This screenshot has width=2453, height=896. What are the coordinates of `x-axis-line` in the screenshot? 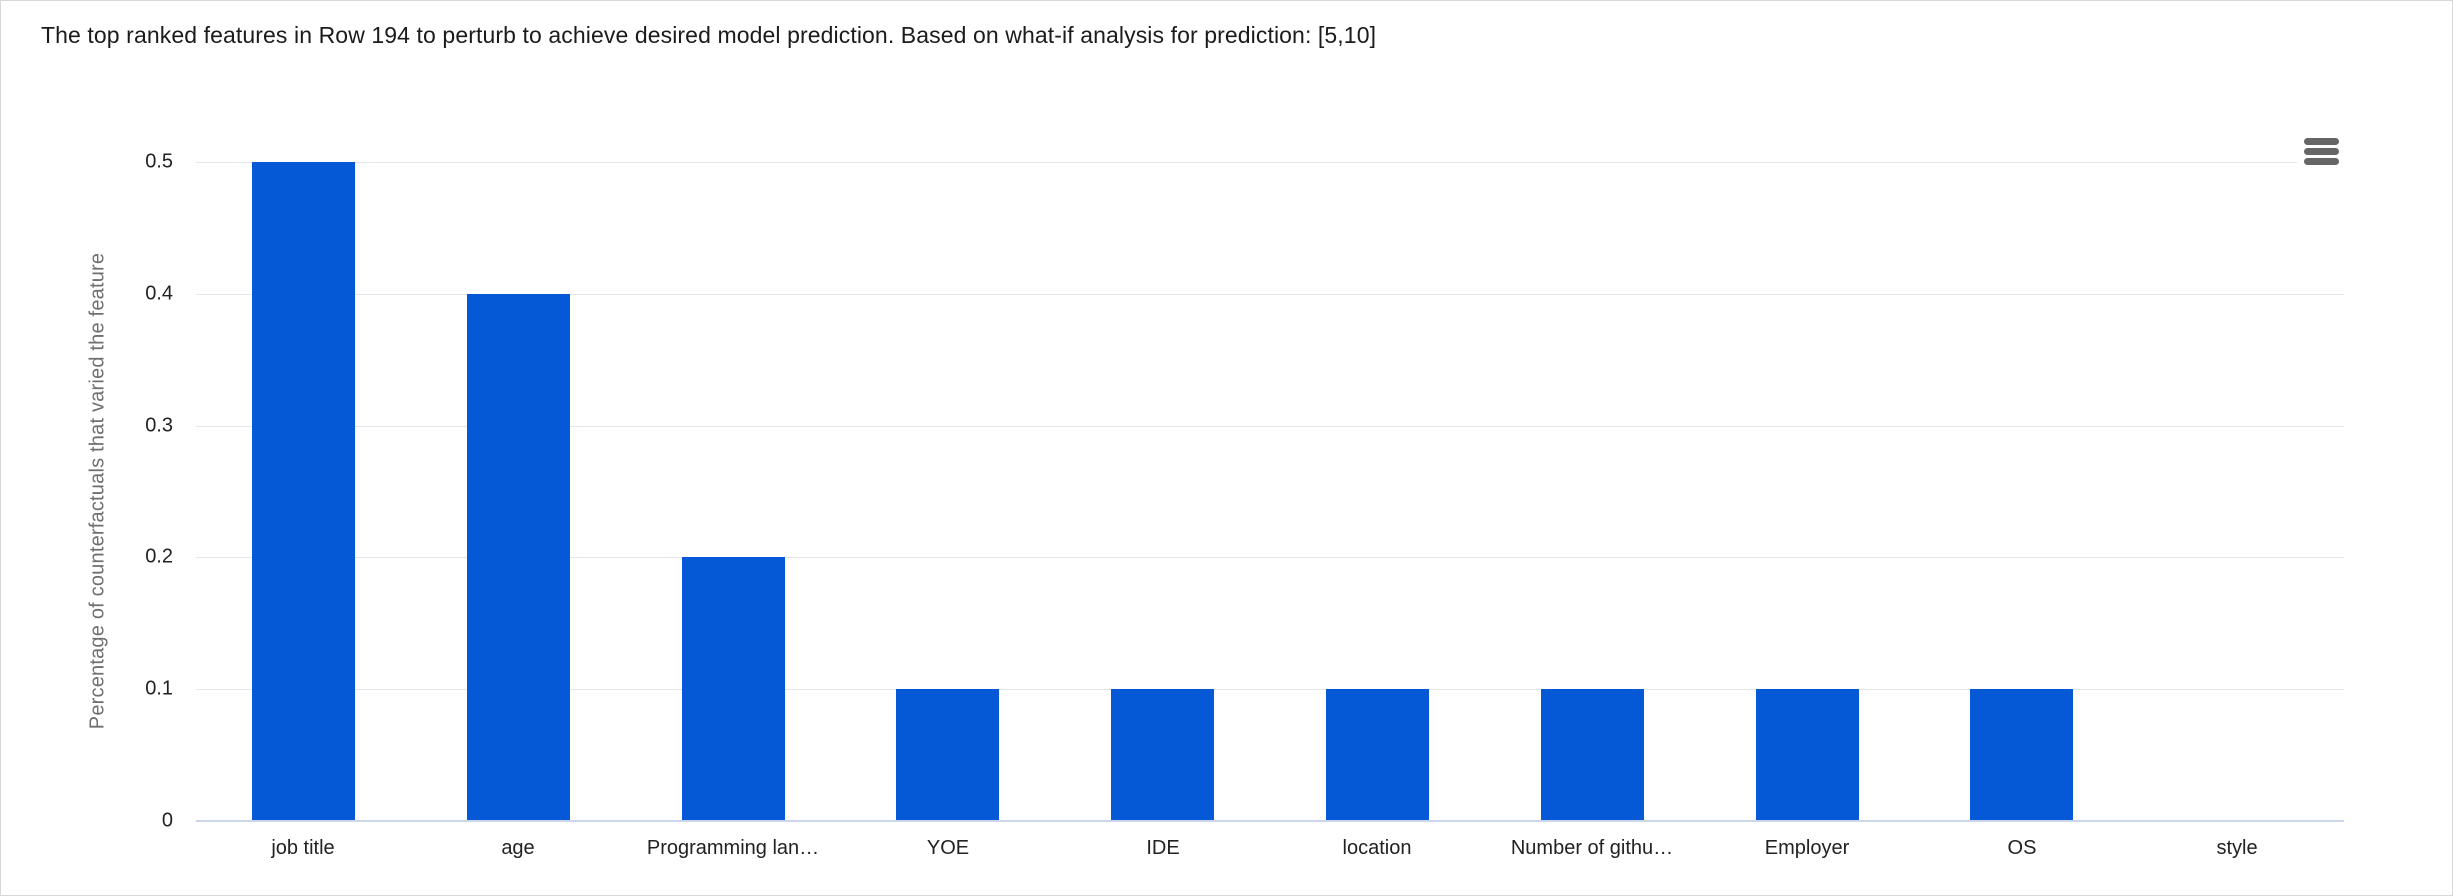 It's located at (1270, 821).